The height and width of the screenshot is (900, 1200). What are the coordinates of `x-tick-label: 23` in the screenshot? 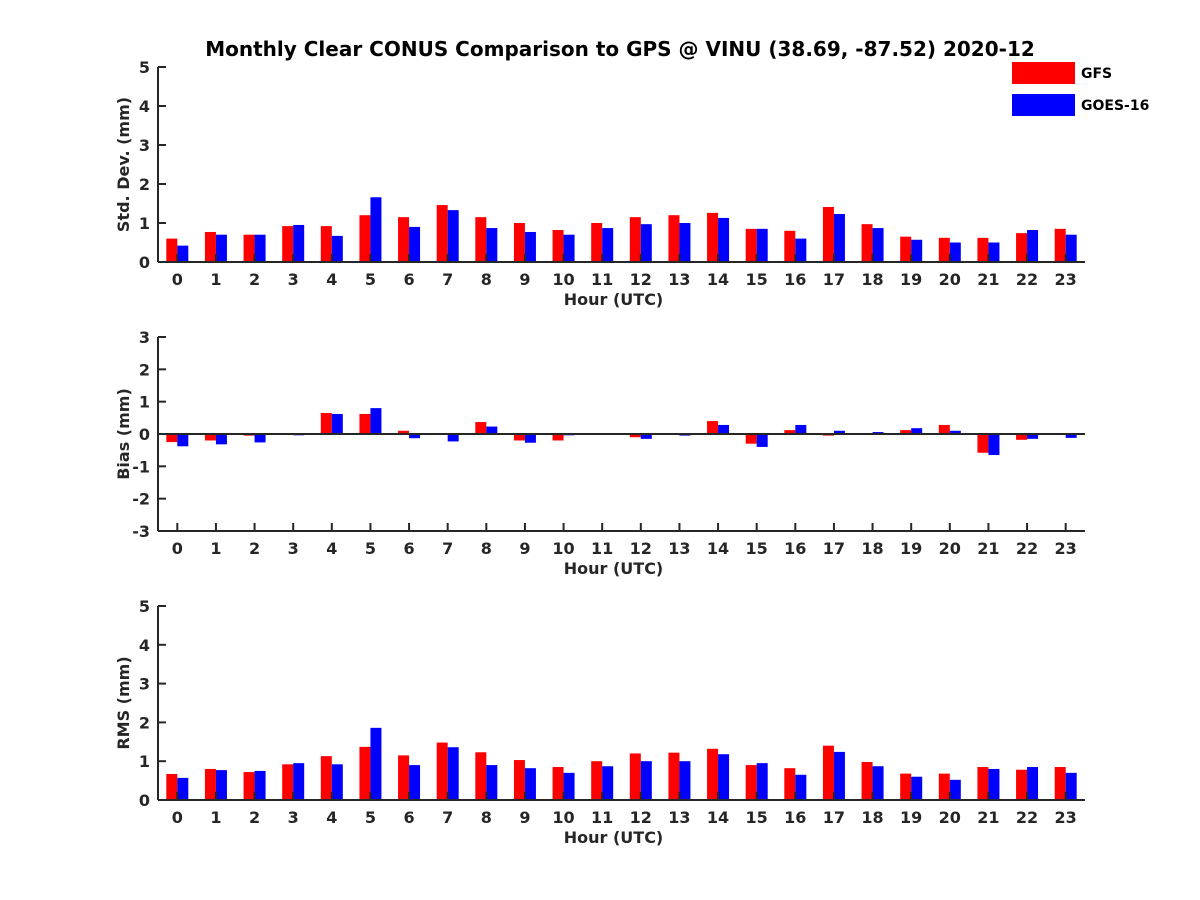 It's located at (1066, 279).